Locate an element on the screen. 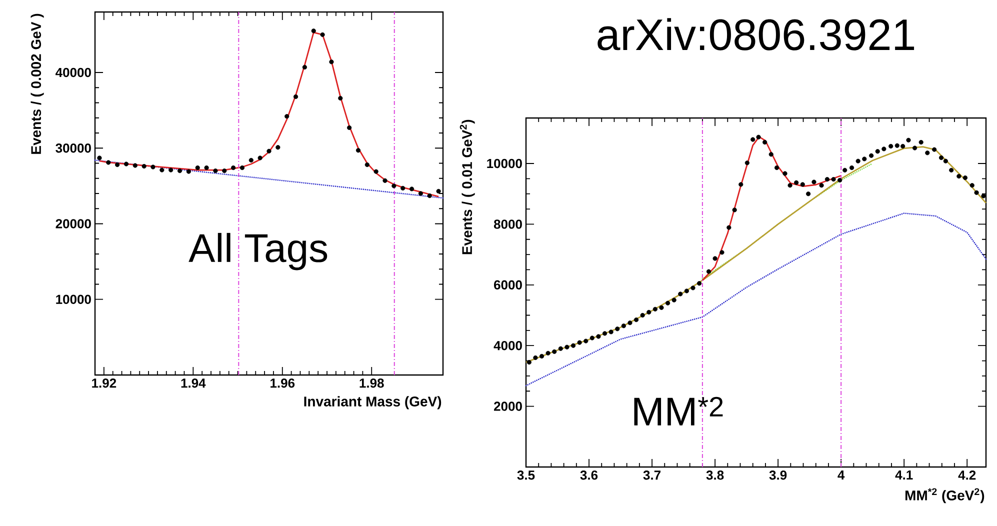 Image resolution: width=997 pixels, height=526 pixels. x-tick-label: 4.2 is located at coordinates (967, 475).